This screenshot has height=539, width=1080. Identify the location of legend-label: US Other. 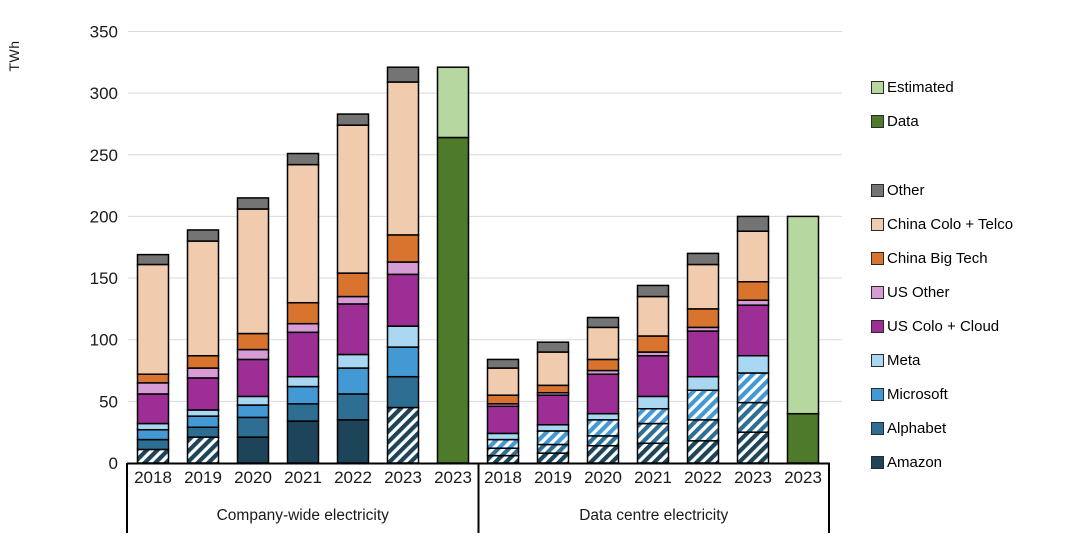
(918, 292).